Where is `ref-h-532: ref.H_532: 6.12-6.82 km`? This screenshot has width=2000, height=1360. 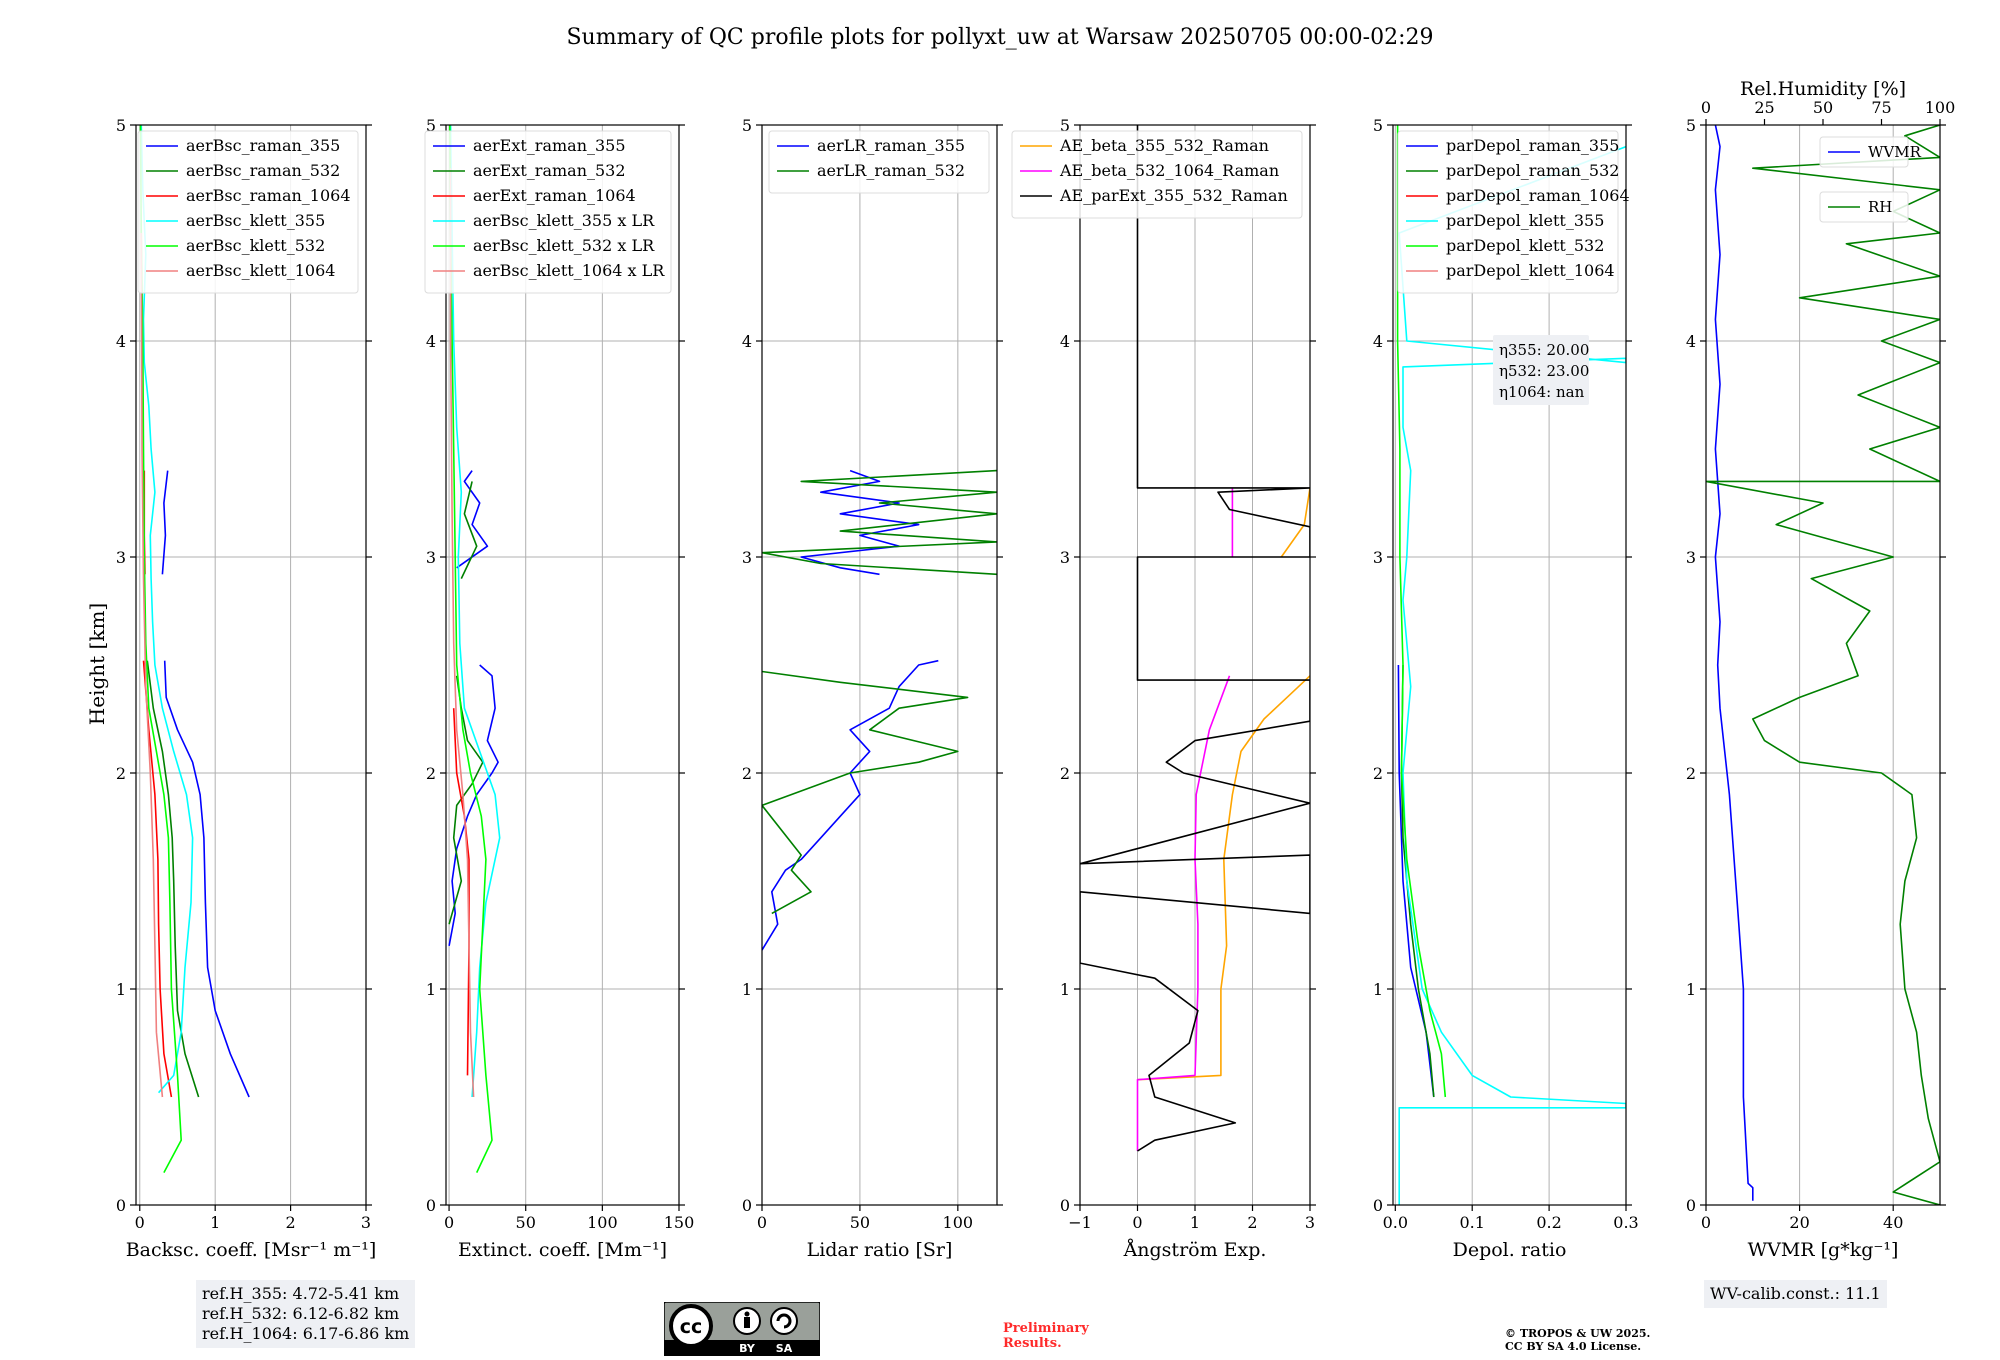
ref-h-532: ref.H_532: 6.12-6.82 km is located at coordinates (301, 1313).